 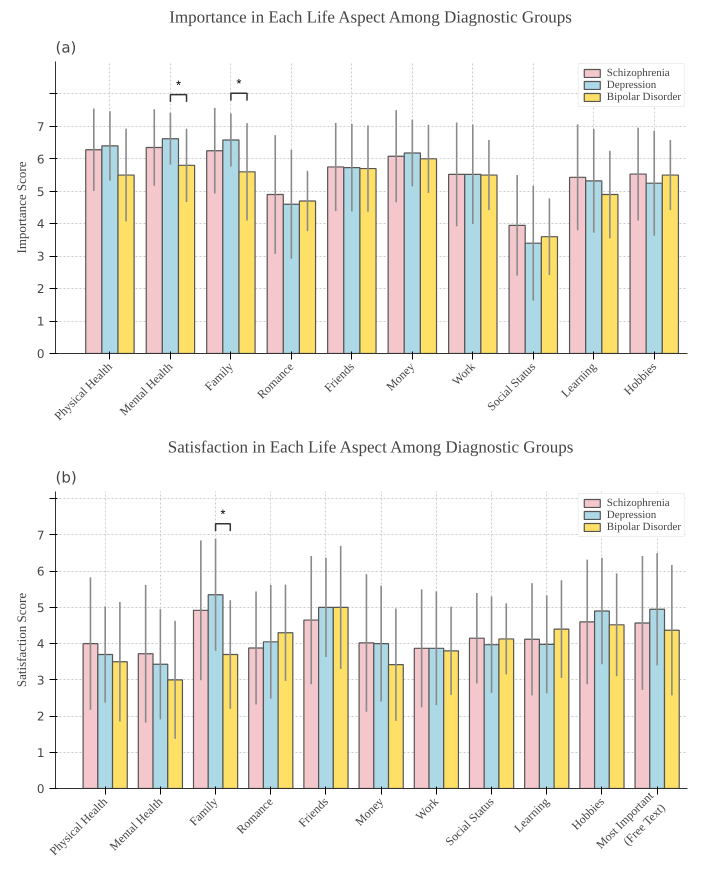 What do you see at coordinates (66, 47) in the screenshot?
I see `text: (a)` at bounding box center [66, 47].